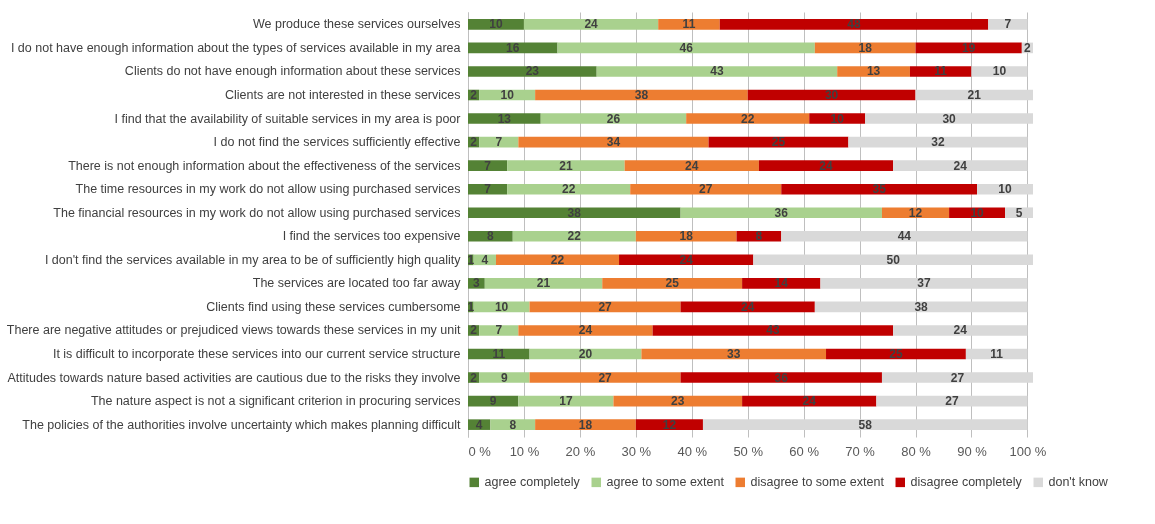 The image size is (1155, 524). What do you see at coordinates (778, 142) in the screenshot?
I see `data-label: 25` at bounding box center [778, 142].